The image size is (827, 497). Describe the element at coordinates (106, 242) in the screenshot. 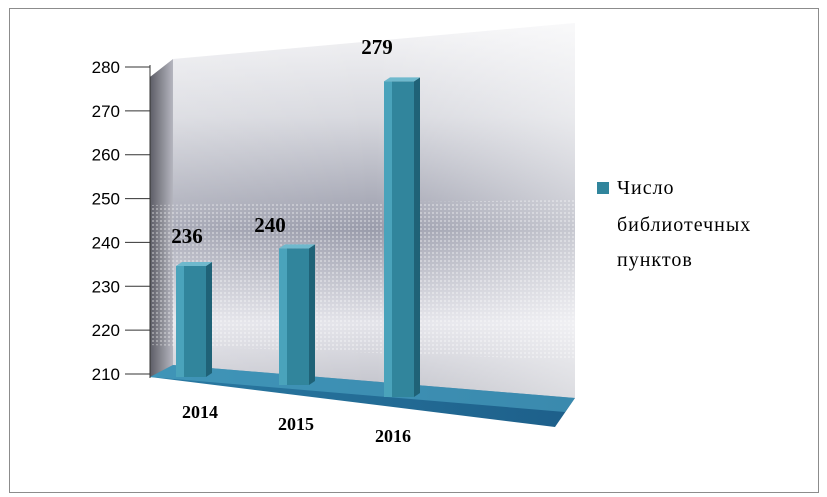

I see `y-tick-label: 240` at that location.